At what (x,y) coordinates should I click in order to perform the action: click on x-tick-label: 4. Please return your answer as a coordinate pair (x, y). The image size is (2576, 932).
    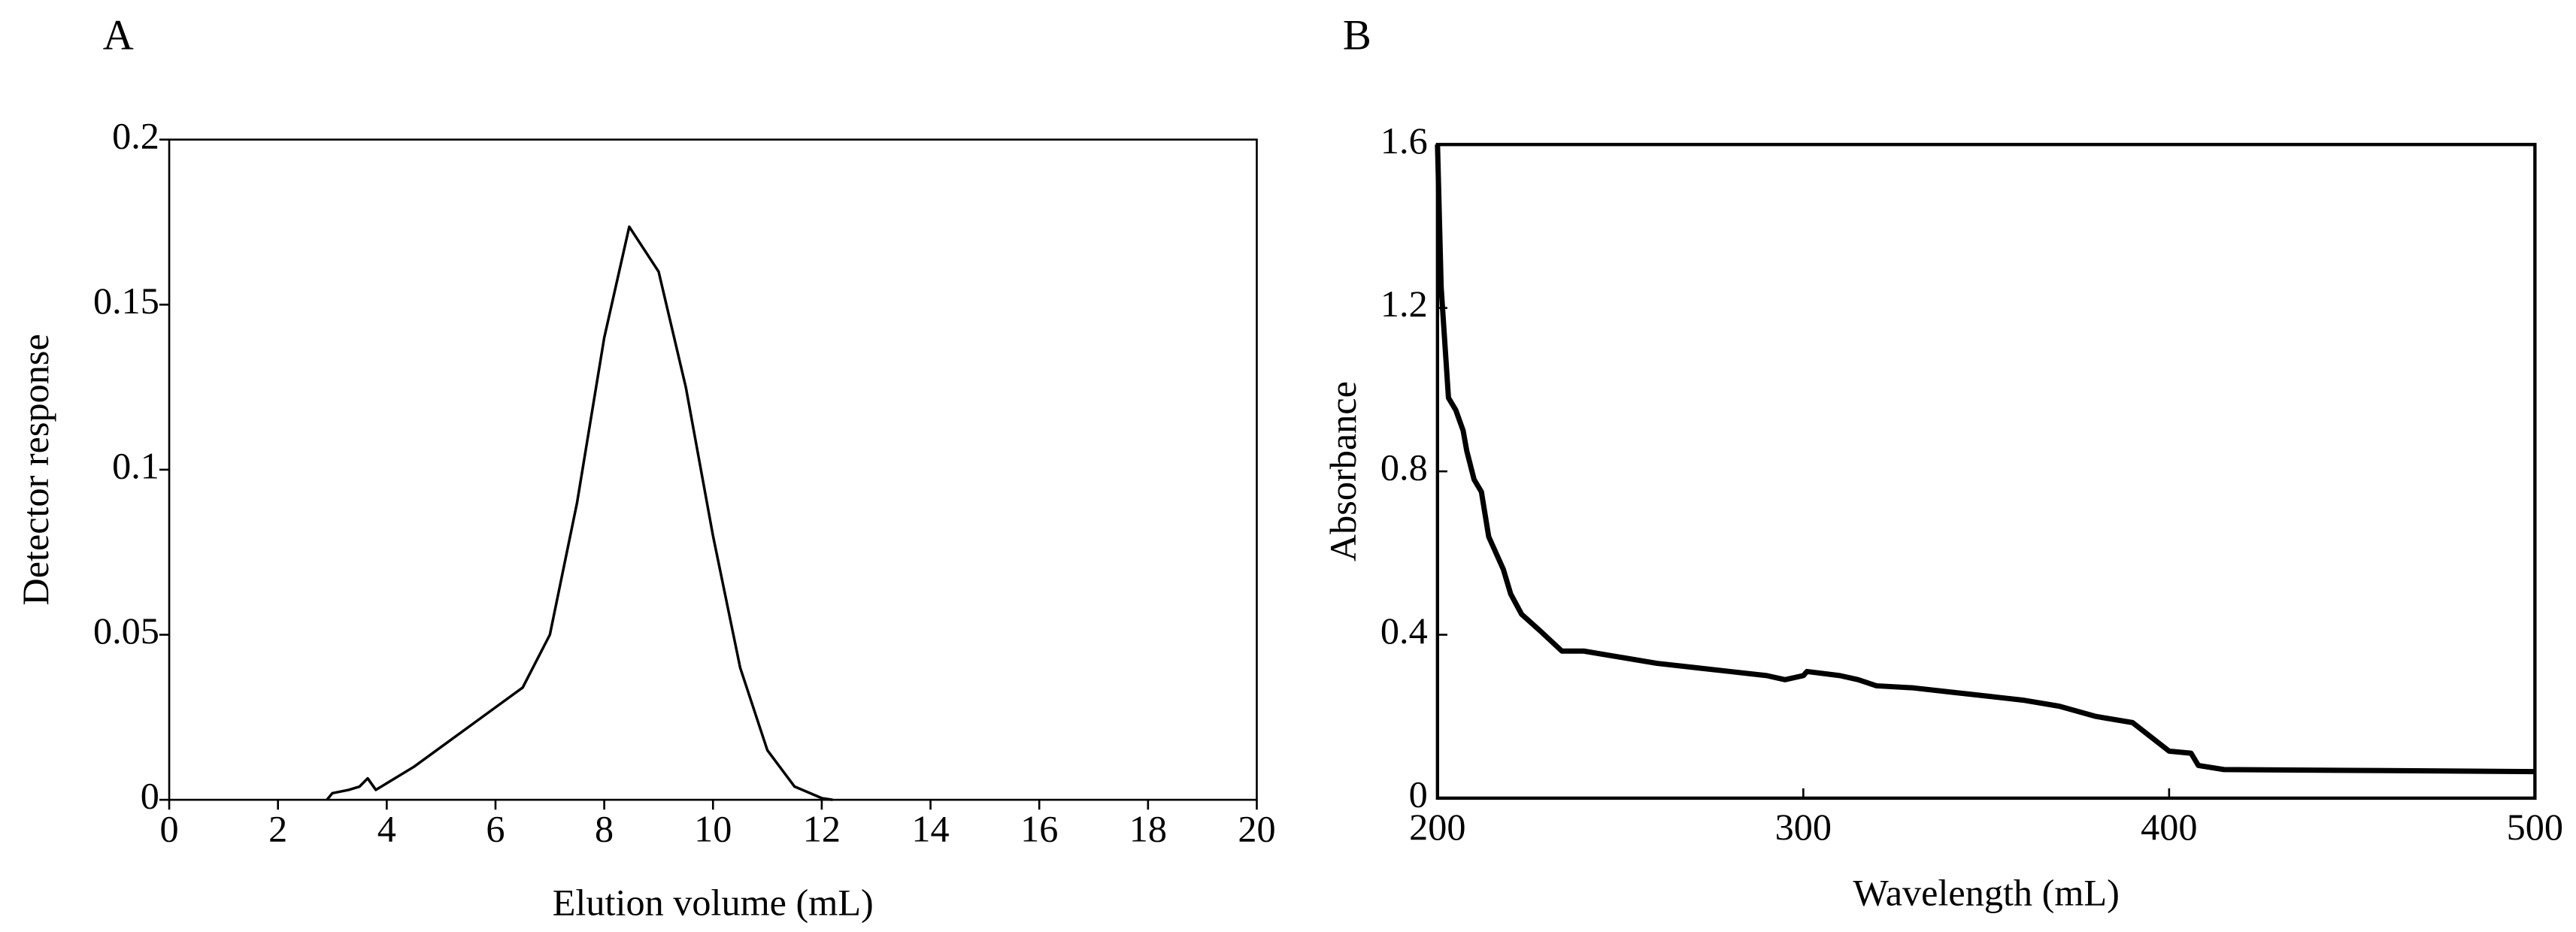
    Looking at the image, I should click on (386, 828).